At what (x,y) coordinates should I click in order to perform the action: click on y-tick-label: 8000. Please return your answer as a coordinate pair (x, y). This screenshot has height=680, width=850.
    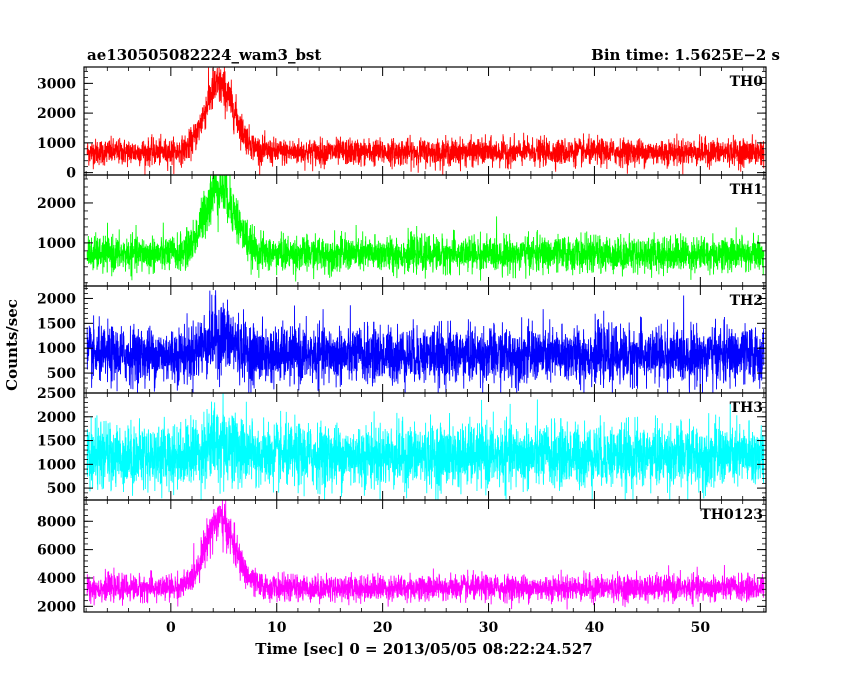
    Looking at the image, I should click on (56, 522).